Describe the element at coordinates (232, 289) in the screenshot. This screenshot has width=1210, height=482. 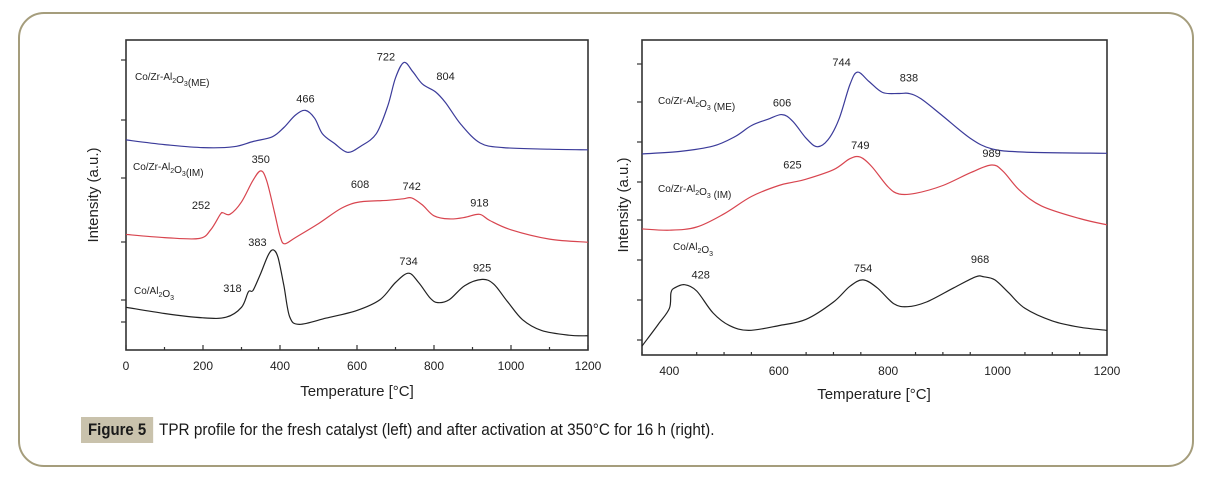
I see `peak-label: 318` at that location.